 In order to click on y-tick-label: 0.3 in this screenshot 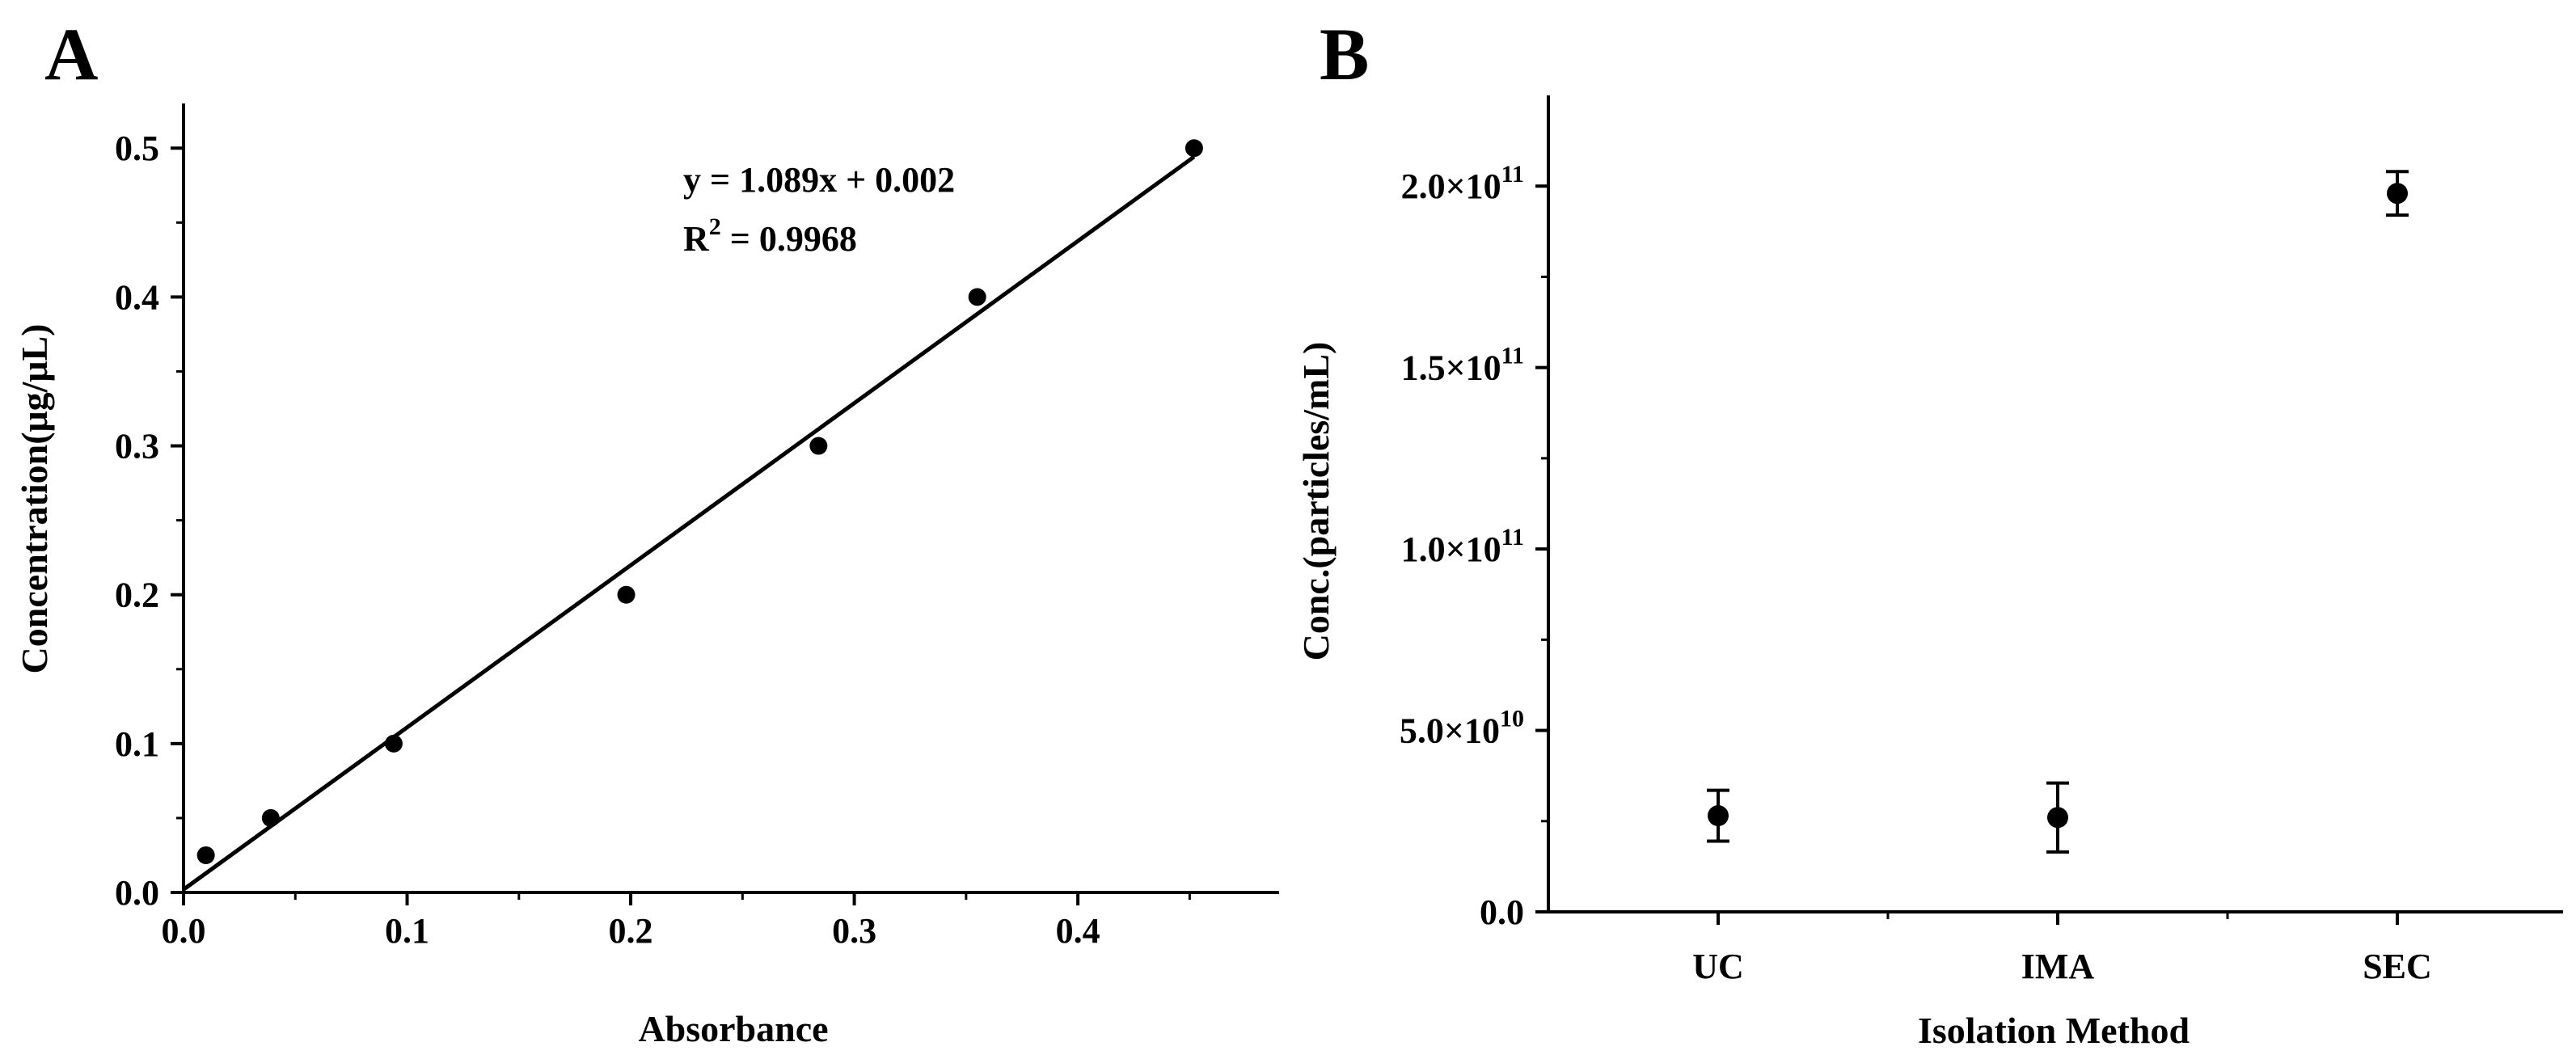, I will do `click(137, 446)`.